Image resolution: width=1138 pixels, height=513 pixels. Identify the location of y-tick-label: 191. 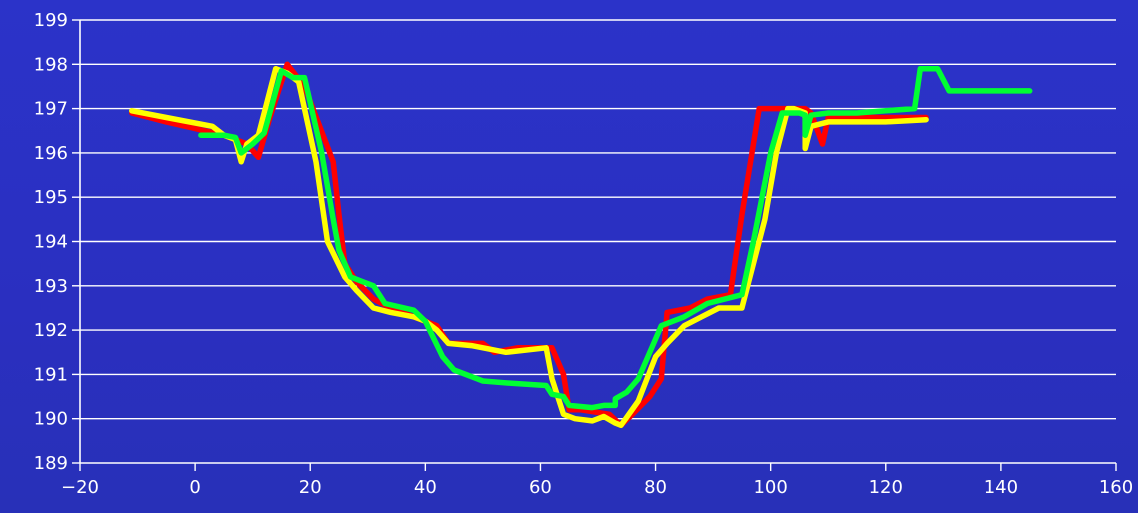
(51, 374).